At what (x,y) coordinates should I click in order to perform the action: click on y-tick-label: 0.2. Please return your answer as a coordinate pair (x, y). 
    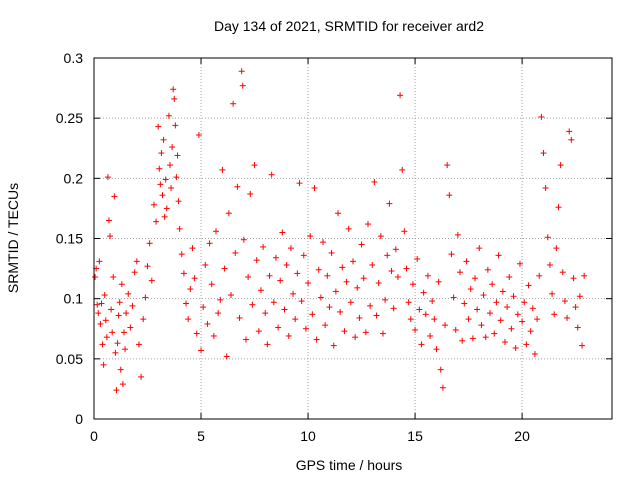
    Looking at the image, I should click on (74, 178).